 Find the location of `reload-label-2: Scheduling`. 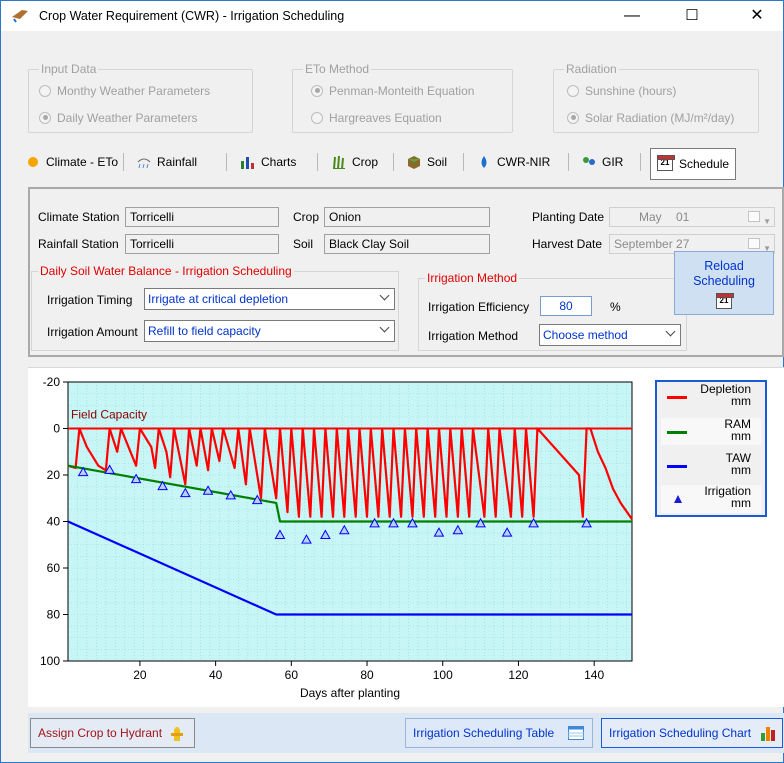

reload-label-2: Scheduling is located at coordinates (724, 281).